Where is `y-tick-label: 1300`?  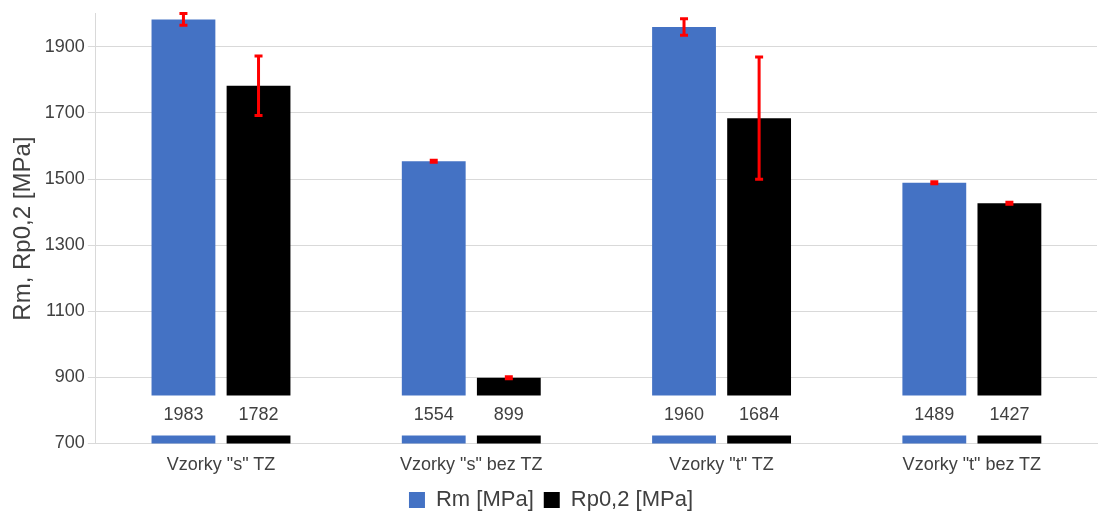
y-tick-label: 1300 is located at coordinates (64, 244).